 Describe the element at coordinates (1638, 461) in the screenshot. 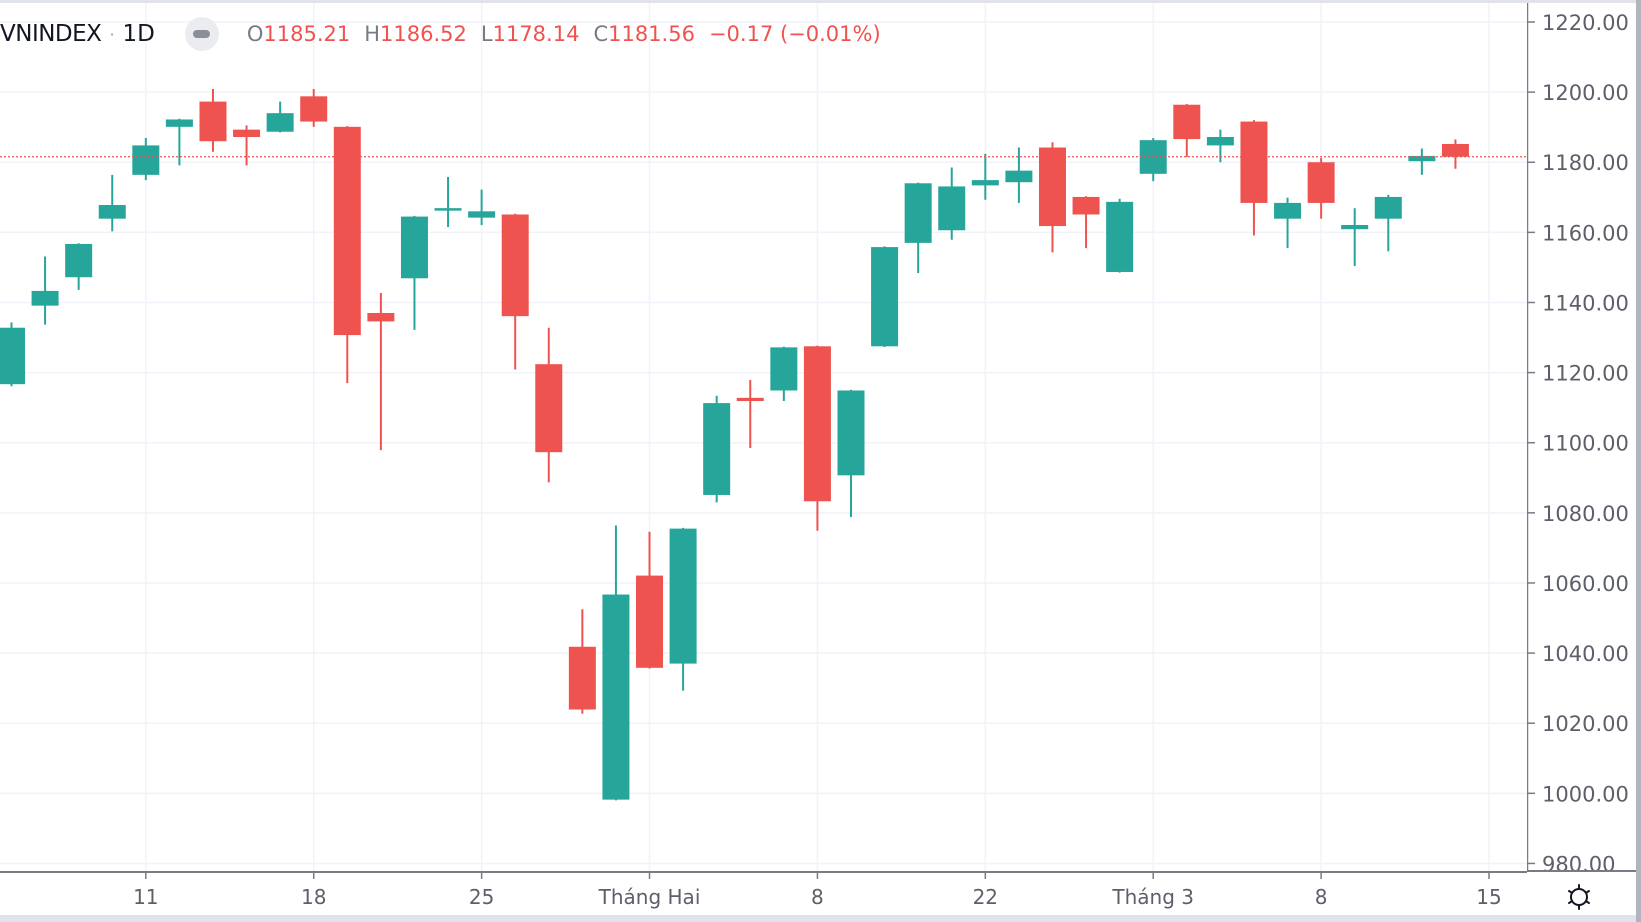

I see `right-scrollbar` at that location.